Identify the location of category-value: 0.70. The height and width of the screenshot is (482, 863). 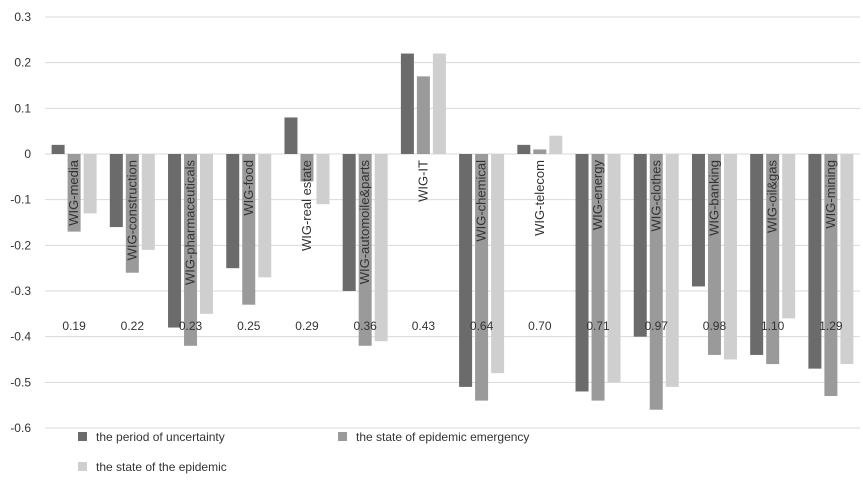
(540, 326).